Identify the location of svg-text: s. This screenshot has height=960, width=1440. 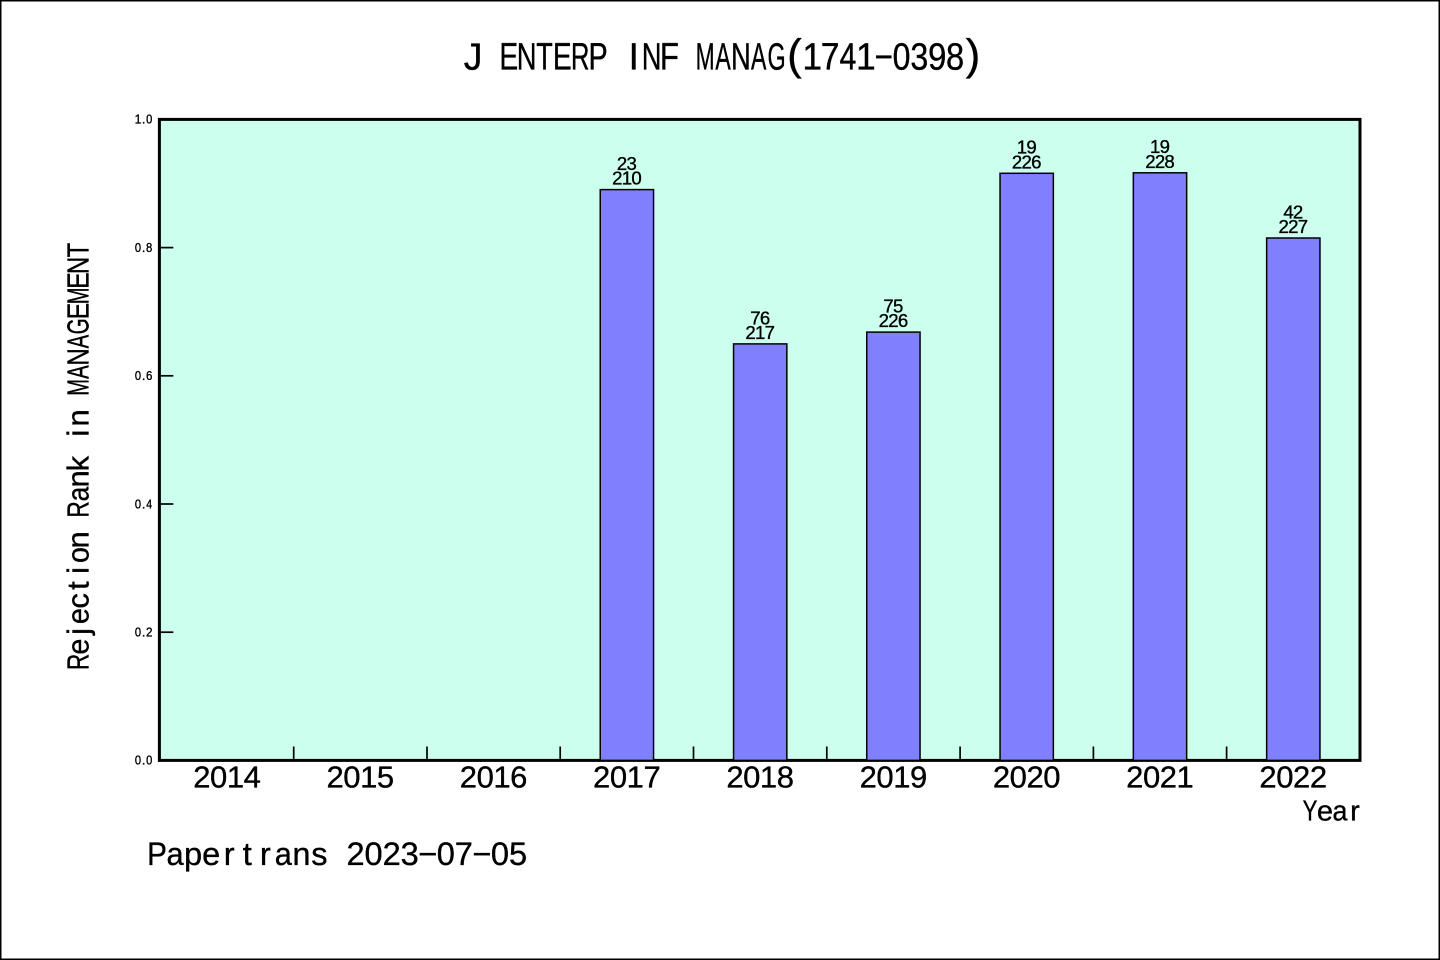
(319, 853).